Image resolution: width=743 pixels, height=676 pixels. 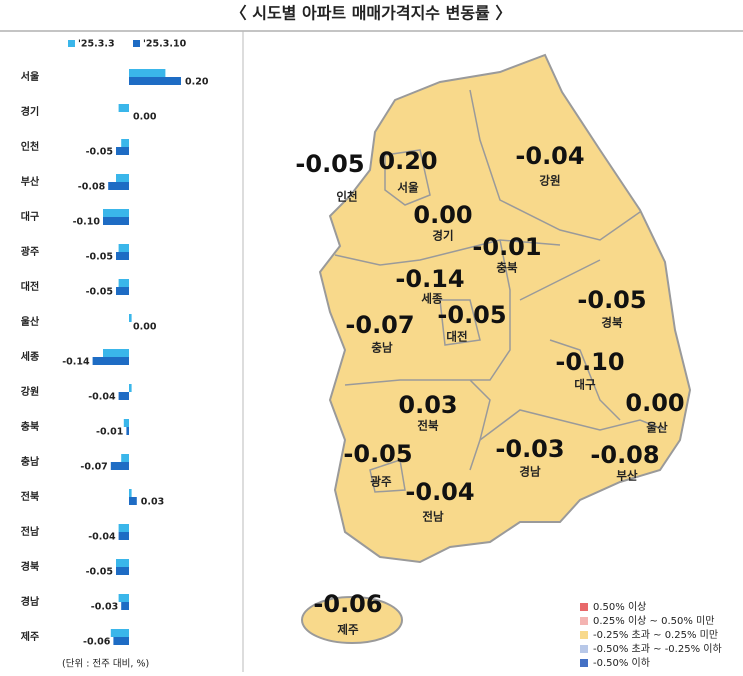 What do you see at coordinates (506, 247) in the screenshot?
I see `region-value: -0.01` at bounding box center [506, 247].